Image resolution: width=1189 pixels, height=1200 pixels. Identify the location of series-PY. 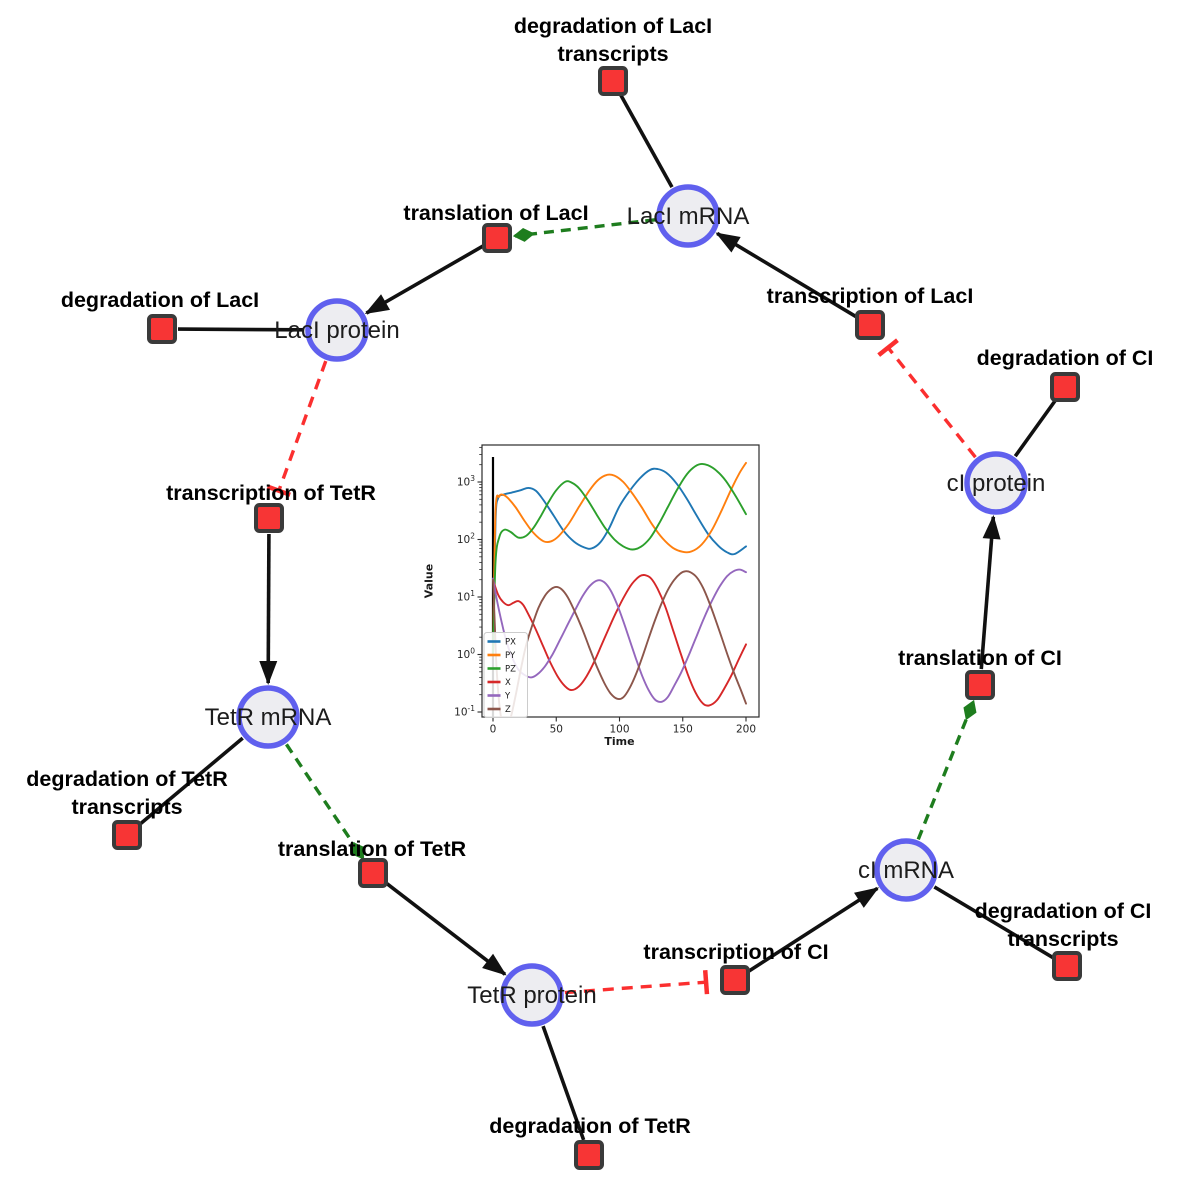
(619, 558).